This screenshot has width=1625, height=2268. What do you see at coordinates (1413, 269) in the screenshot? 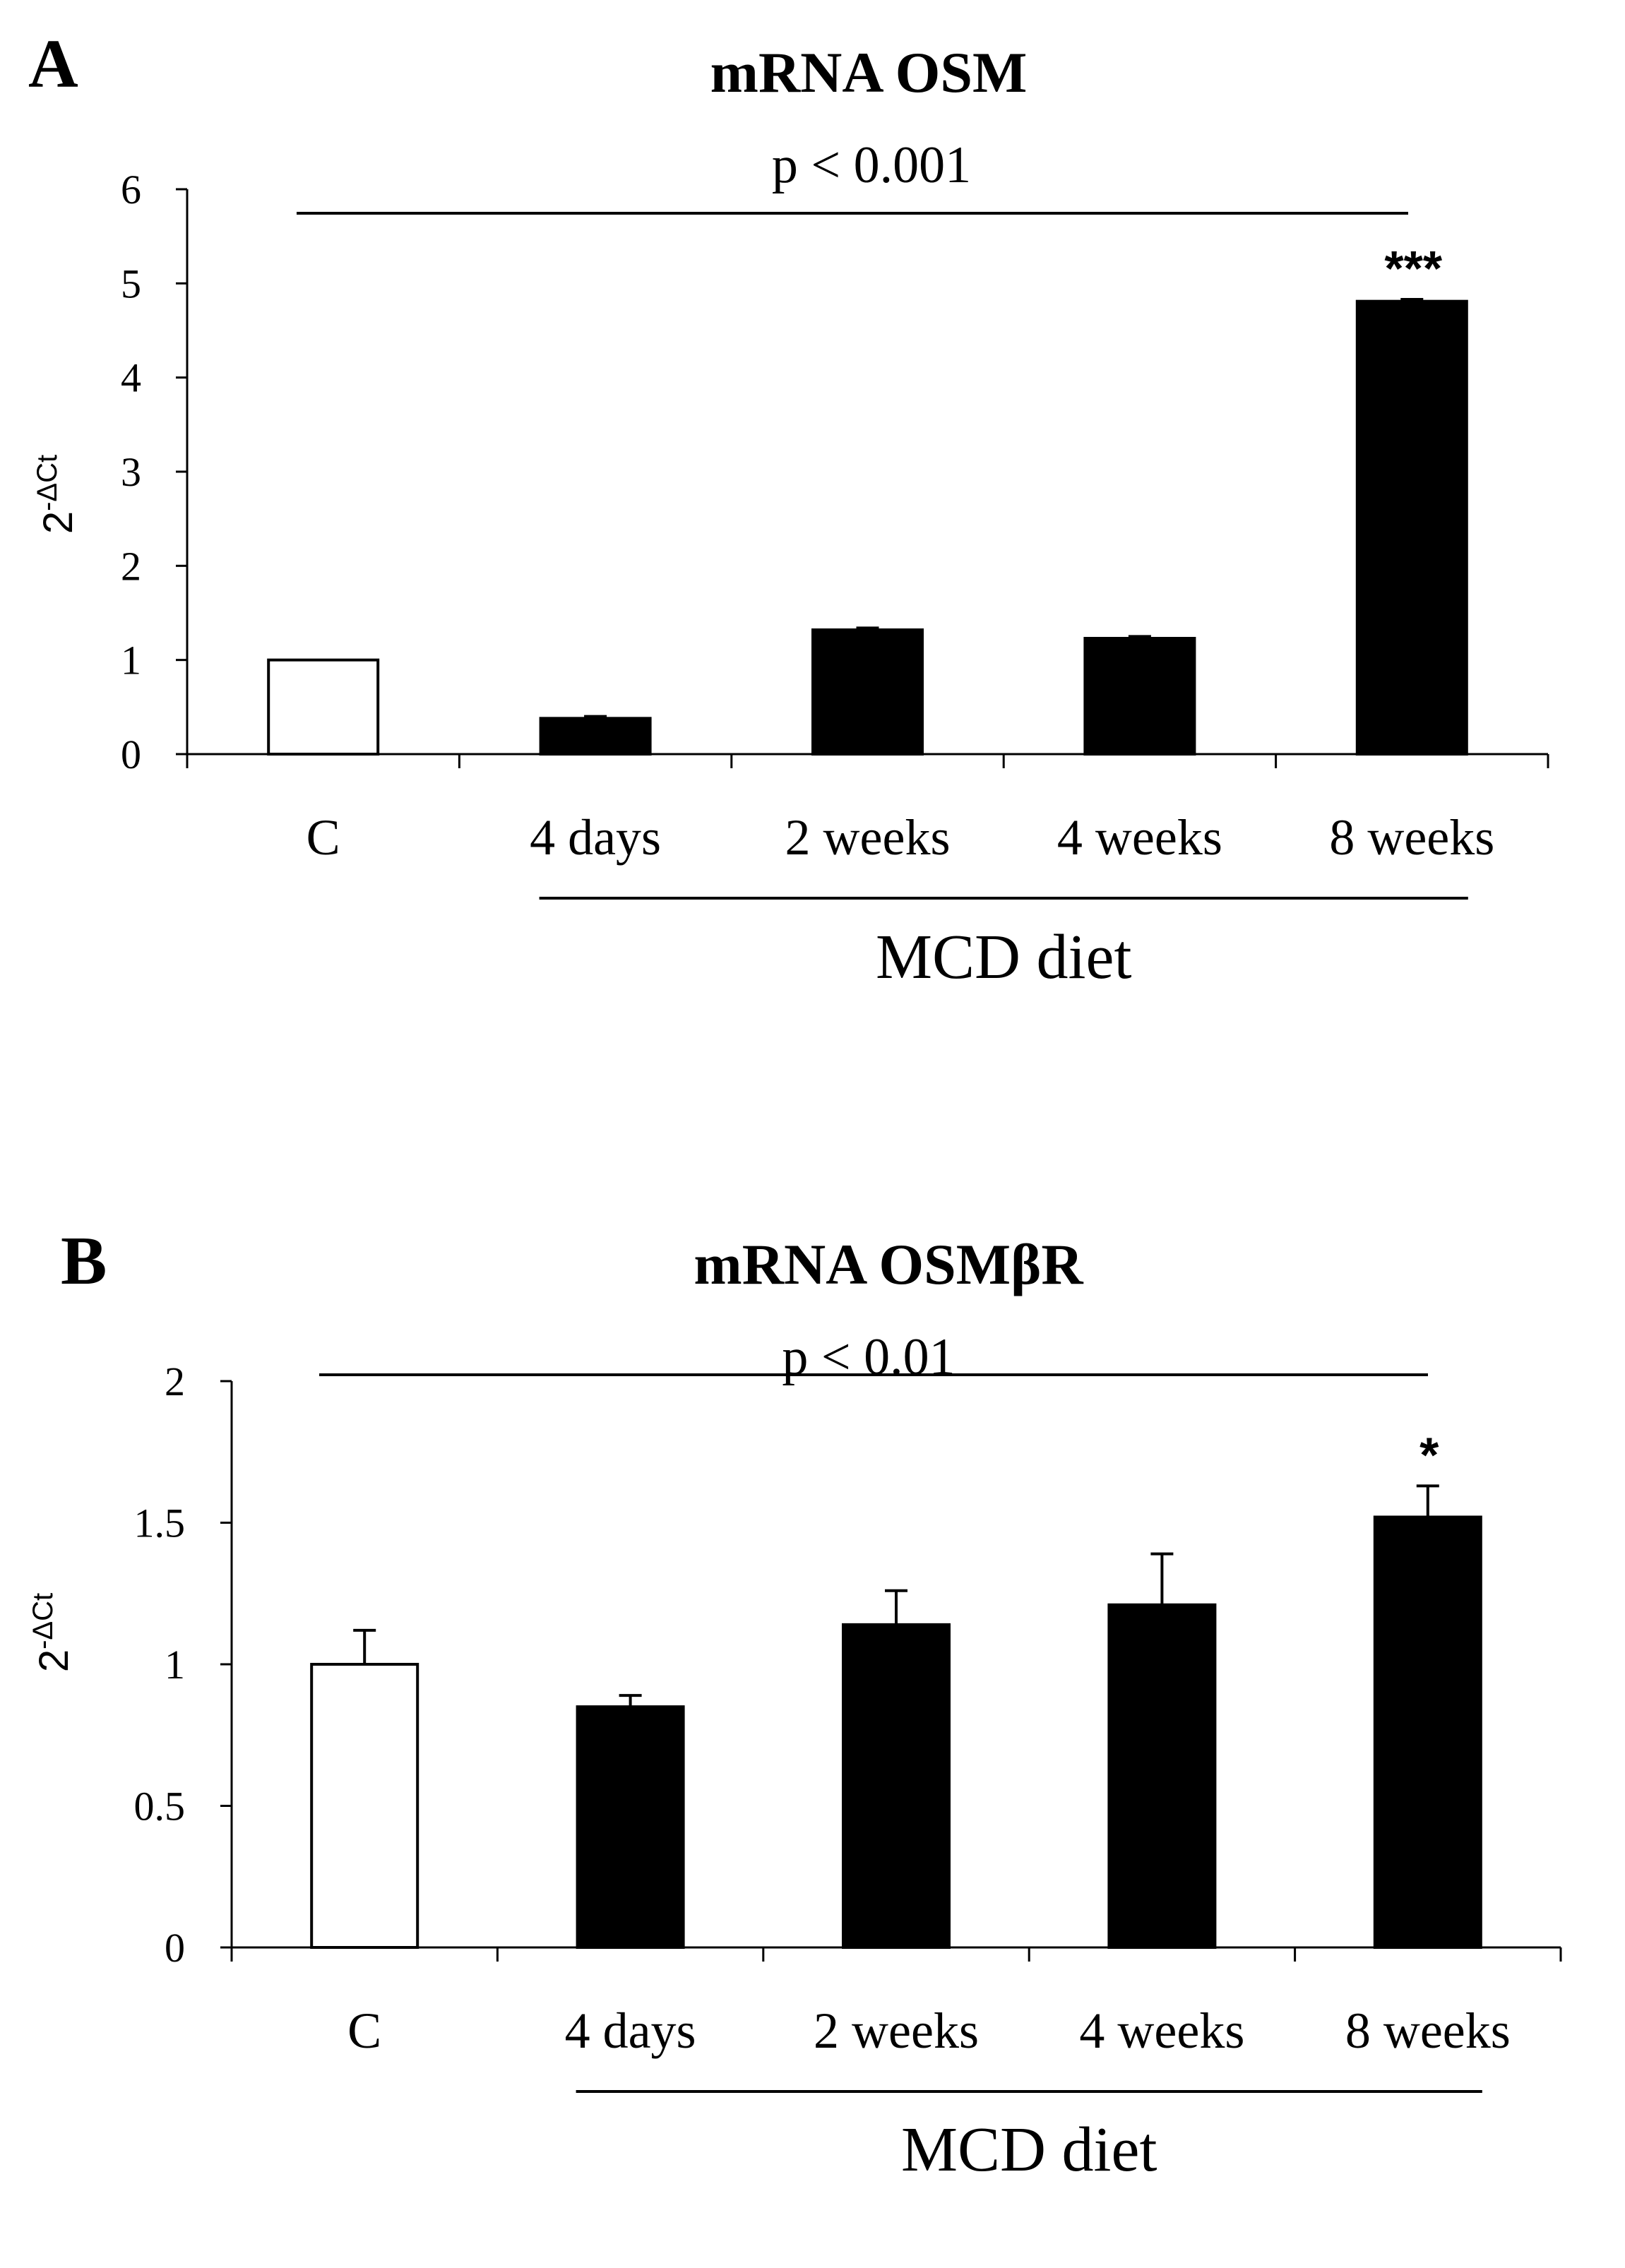
I see `panel-a-significance-4: ***` at bounding box center [1413, 269].